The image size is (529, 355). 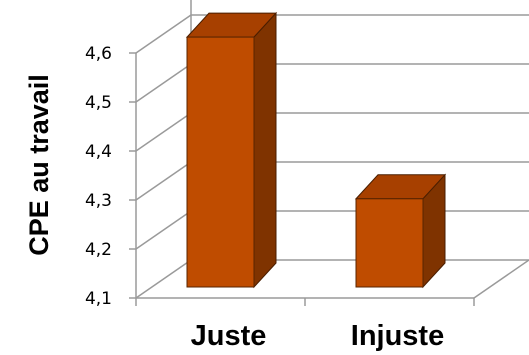 I want to click on bar-juste, so click(x=231, y=150).